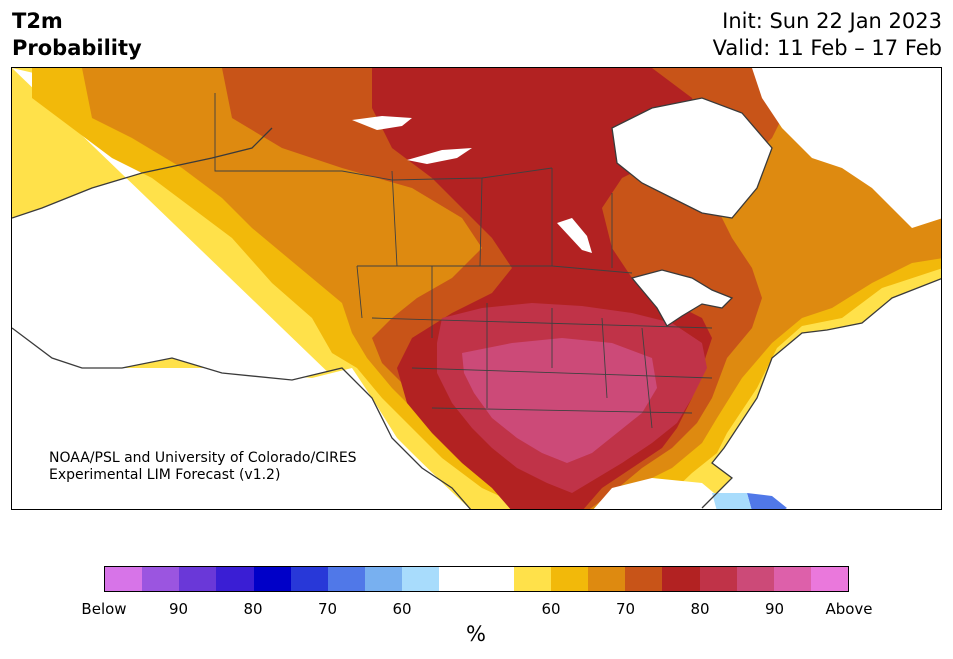 The image size is (953, 659). Describe the element at coordinates (574, 235) in the screenshot. I see `lake-winnipeg` at that location.